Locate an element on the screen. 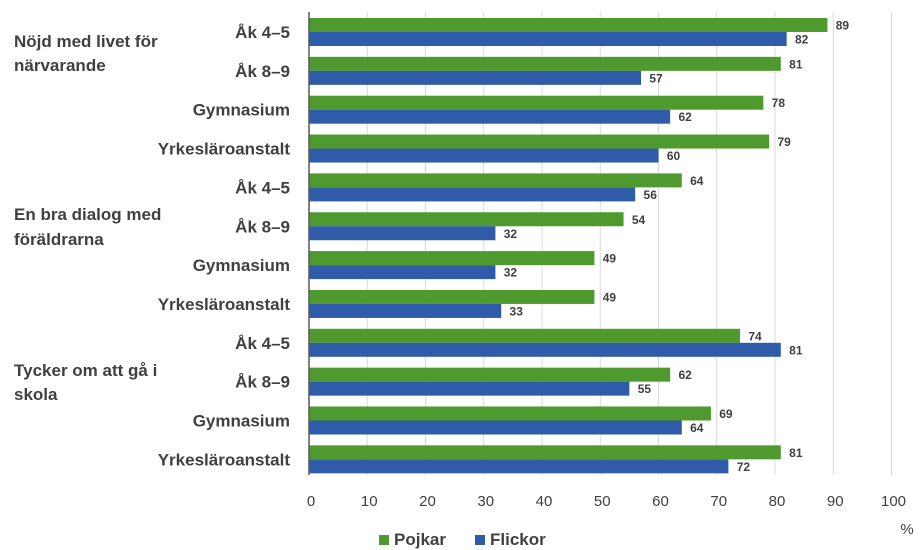 This screenshot has width=920, height=550. legend-label: Flickor is located at coordinates (518, 539).